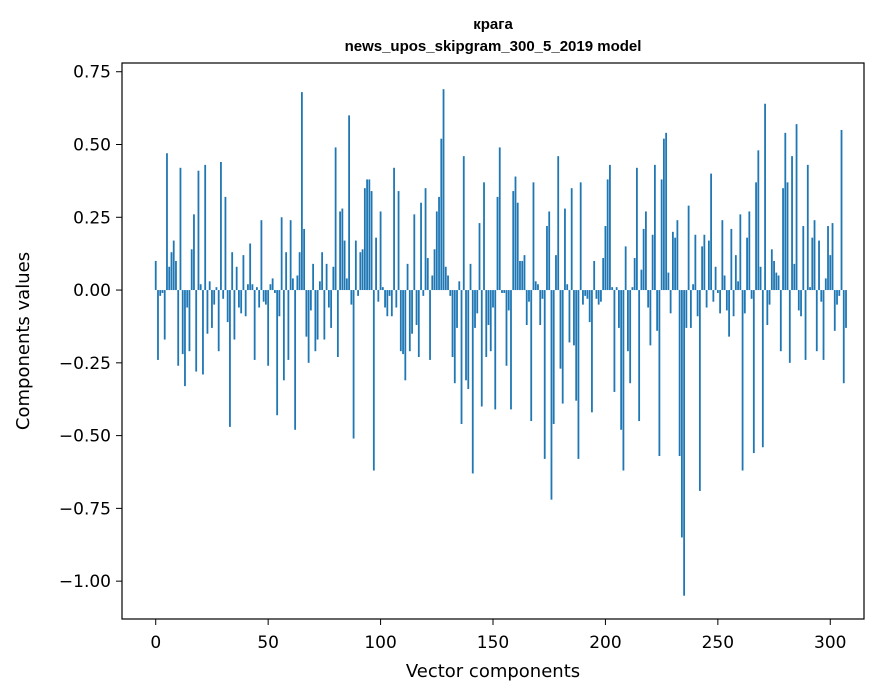  Describe the element at coordinates (92, 218) in the screenshot. I see `y-tick-label: 0.25` at that location.